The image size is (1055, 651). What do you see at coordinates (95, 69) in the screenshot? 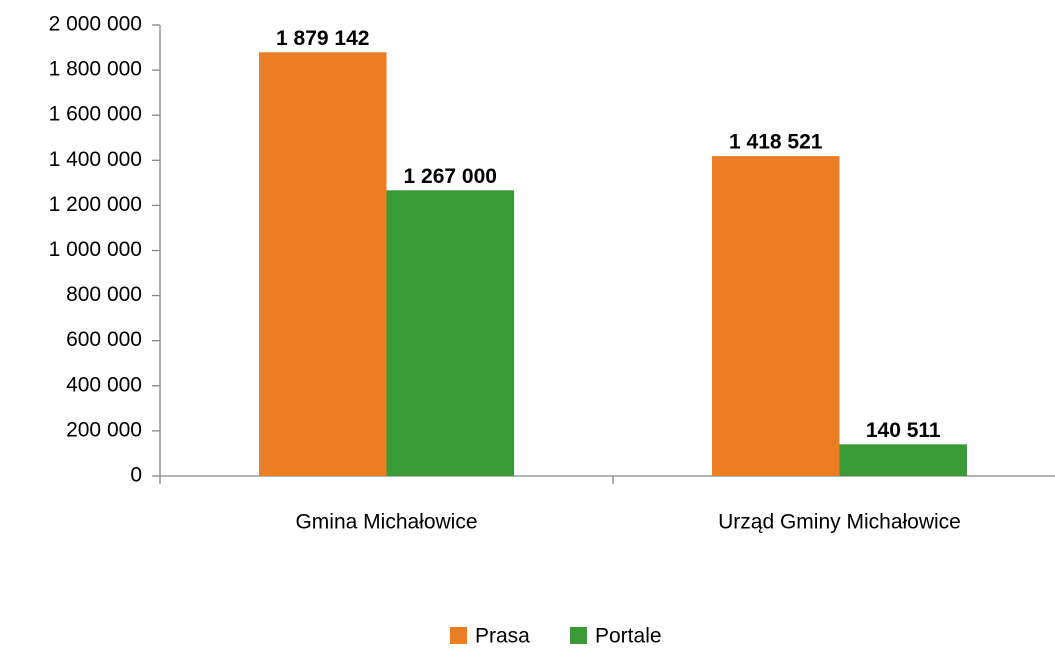
I see `y-tick-label: 1 800 000` at bounding box center [95, 69].